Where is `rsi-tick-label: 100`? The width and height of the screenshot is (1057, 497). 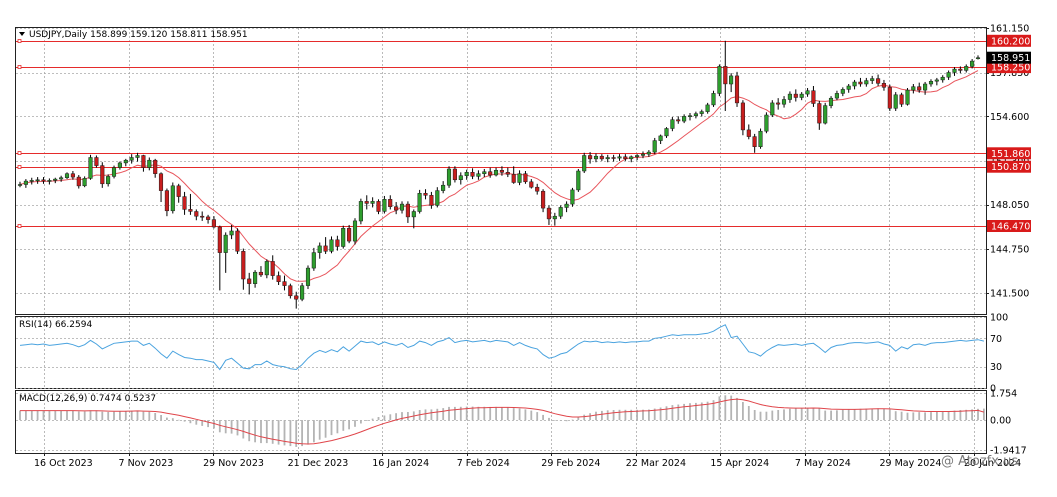
rsi-tick-label: 100 is located at coordinates (999, 318).